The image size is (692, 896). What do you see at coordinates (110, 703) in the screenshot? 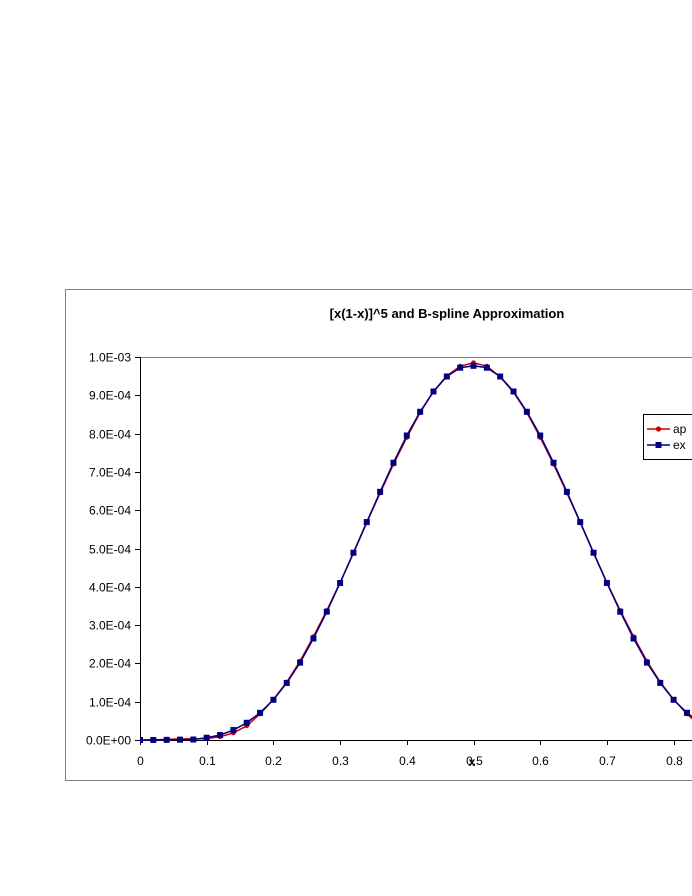
I see `y-tick-label: 1.0E-04` at bounding box center [110, 703].